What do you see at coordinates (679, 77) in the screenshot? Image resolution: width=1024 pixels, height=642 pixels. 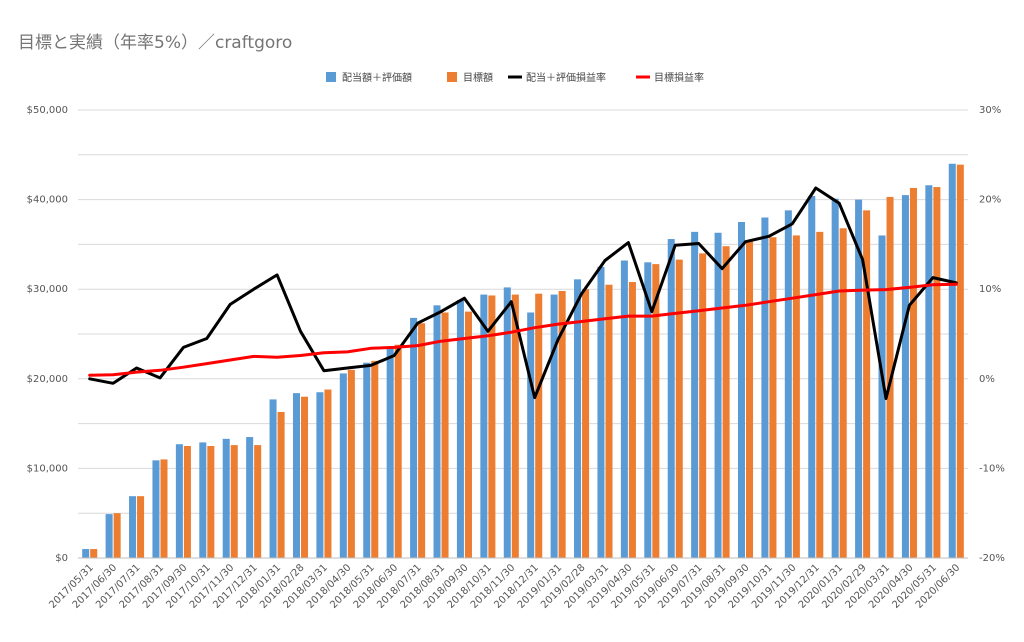 I see `legend-label: 目標損益率` at bounding box center [679, 77].